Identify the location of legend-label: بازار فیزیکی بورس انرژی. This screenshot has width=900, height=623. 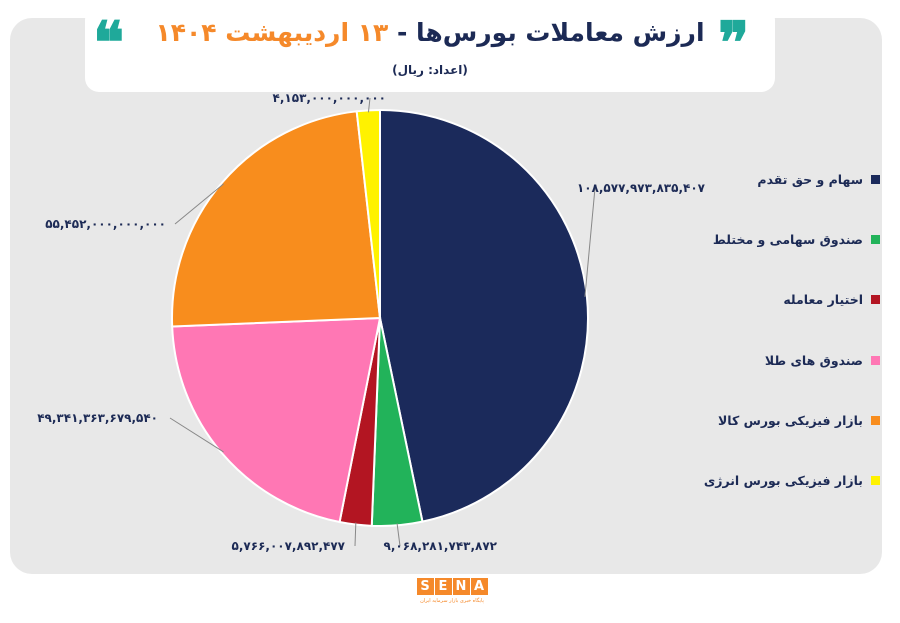
(783, 480).